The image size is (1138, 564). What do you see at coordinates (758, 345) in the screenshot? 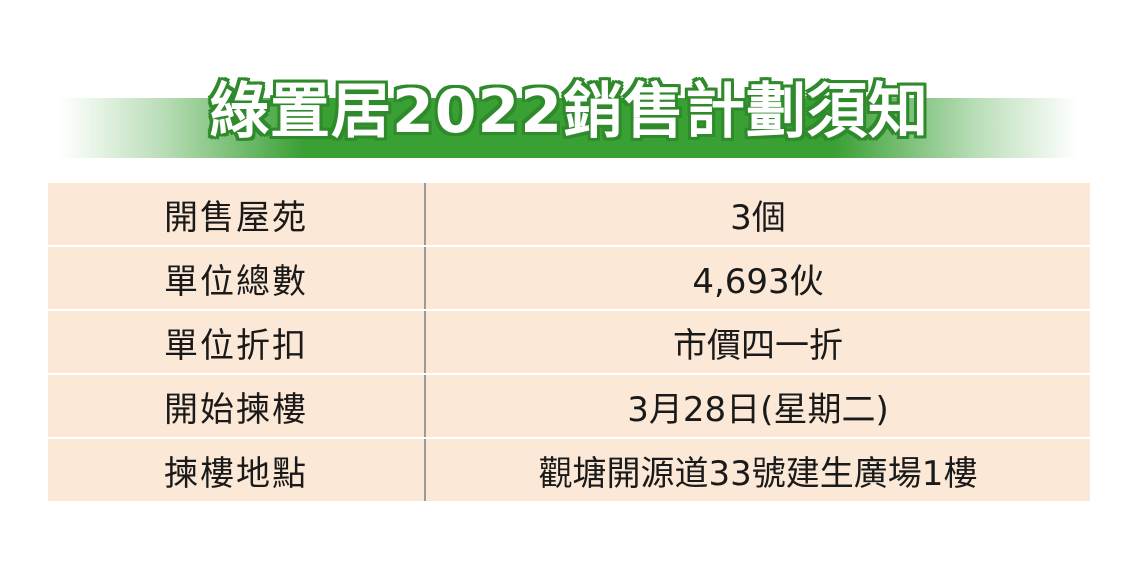
I see `row-value: 市價四一折` at bounding box center [758, 345].